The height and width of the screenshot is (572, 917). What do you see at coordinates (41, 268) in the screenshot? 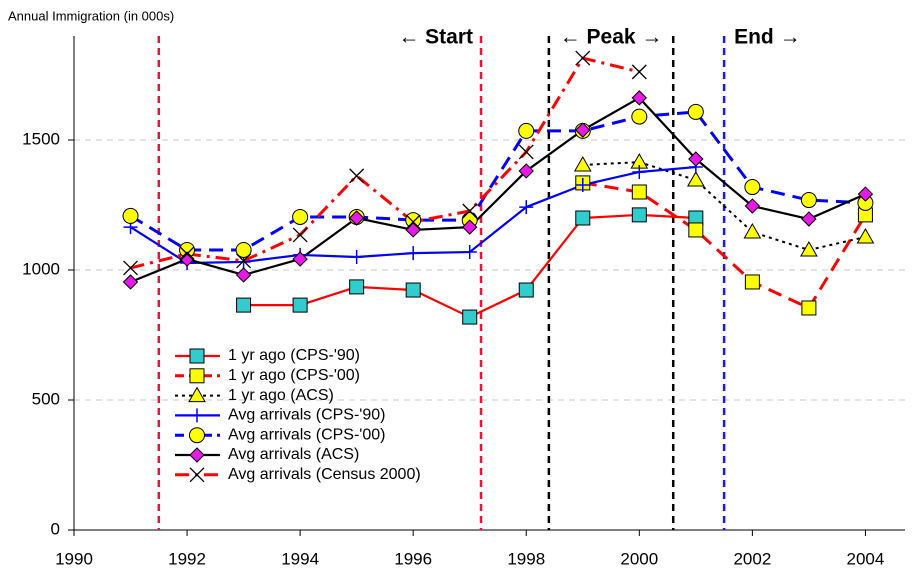
I see `y-tick-label: 1000` at bounding box center [41, 268].